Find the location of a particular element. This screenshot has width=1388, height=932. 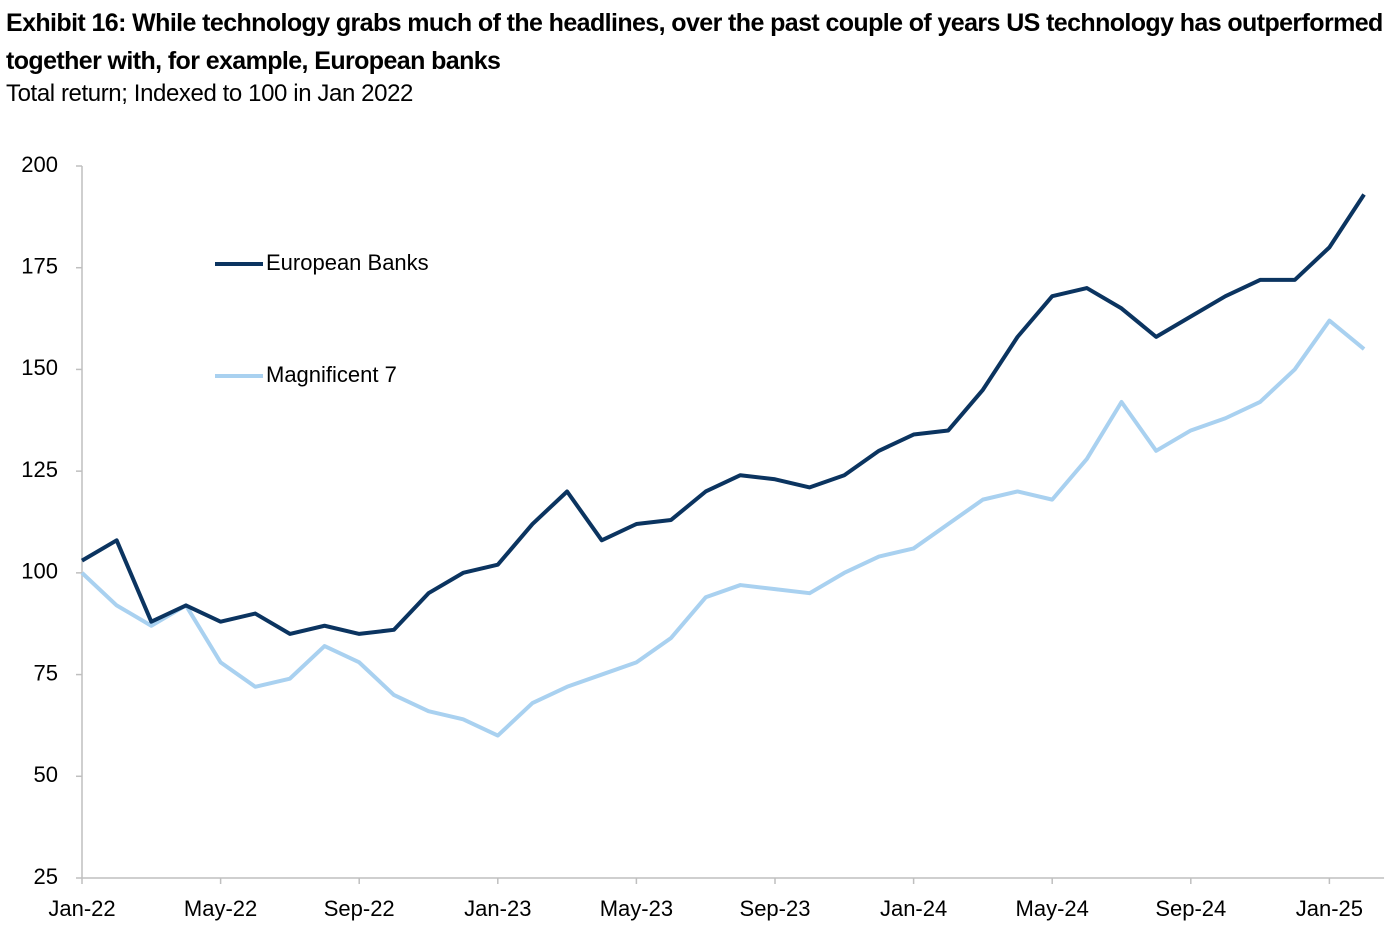

legend-label: Magnificent 7 is located at coordinates (331, 374).